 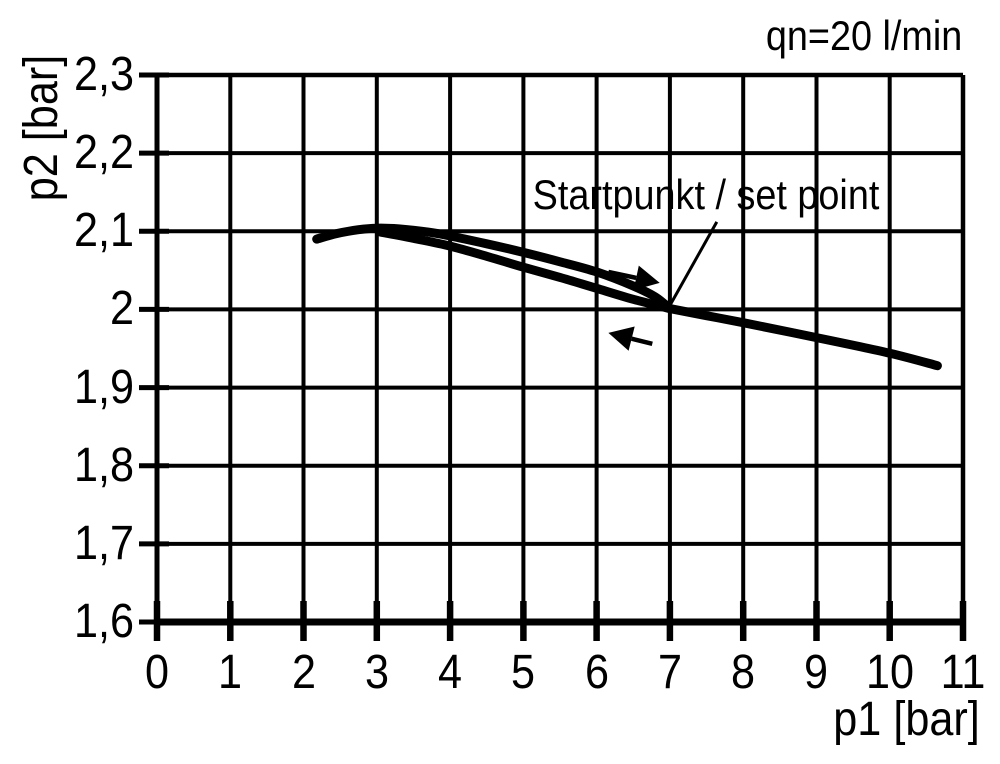 What do you see at coordinates (906, 719) in the screenshot?
I see `x-axis-label: p1 [bar]` at bounding box center [906, 719].